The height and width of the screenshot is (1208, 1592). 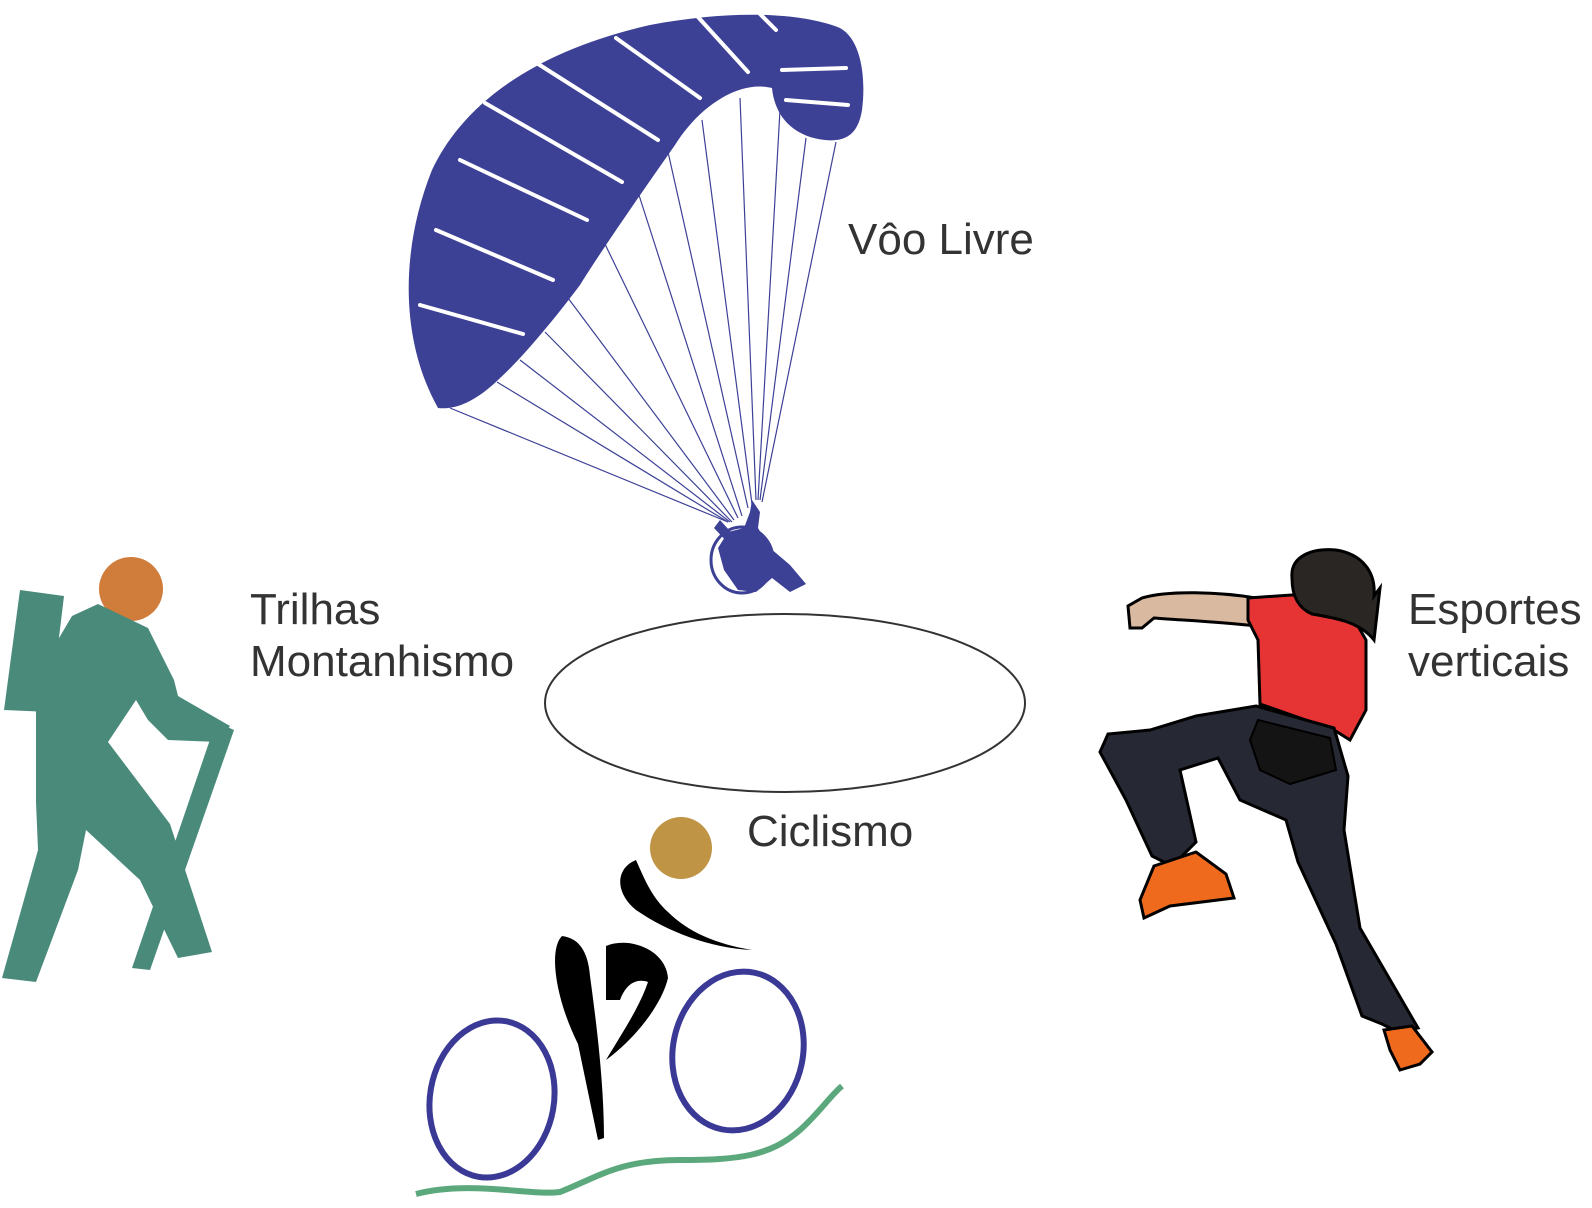 What do you see at coordinates (629, 1007) in the screenshot?
I see `cyclist-icon` at bounding box center [629, 1007].